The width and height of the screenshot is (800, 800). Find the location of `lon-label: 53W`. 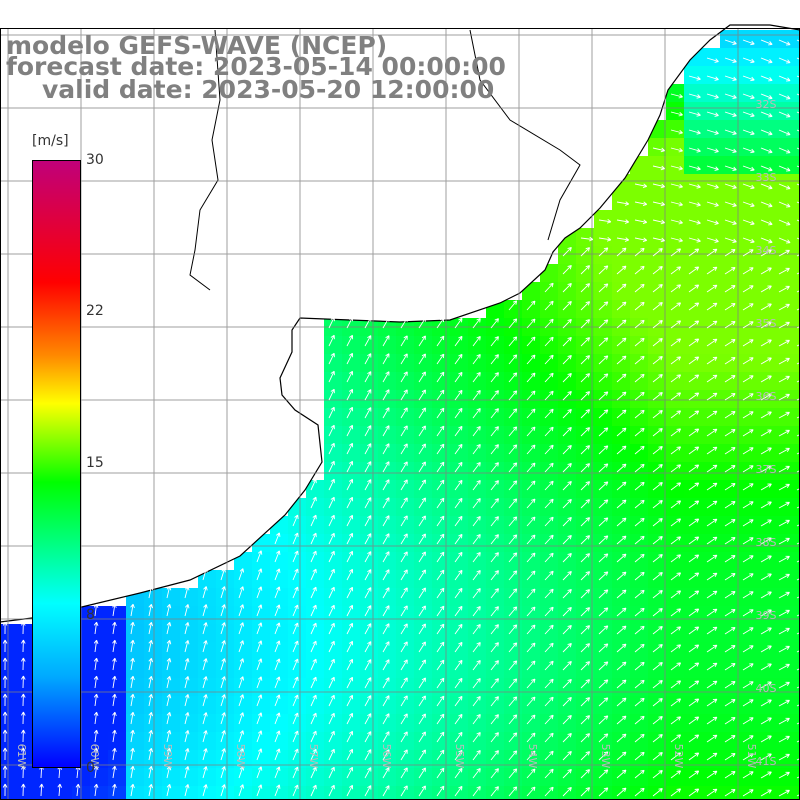

lon-label: 53W is located at coordinates (605, 756).